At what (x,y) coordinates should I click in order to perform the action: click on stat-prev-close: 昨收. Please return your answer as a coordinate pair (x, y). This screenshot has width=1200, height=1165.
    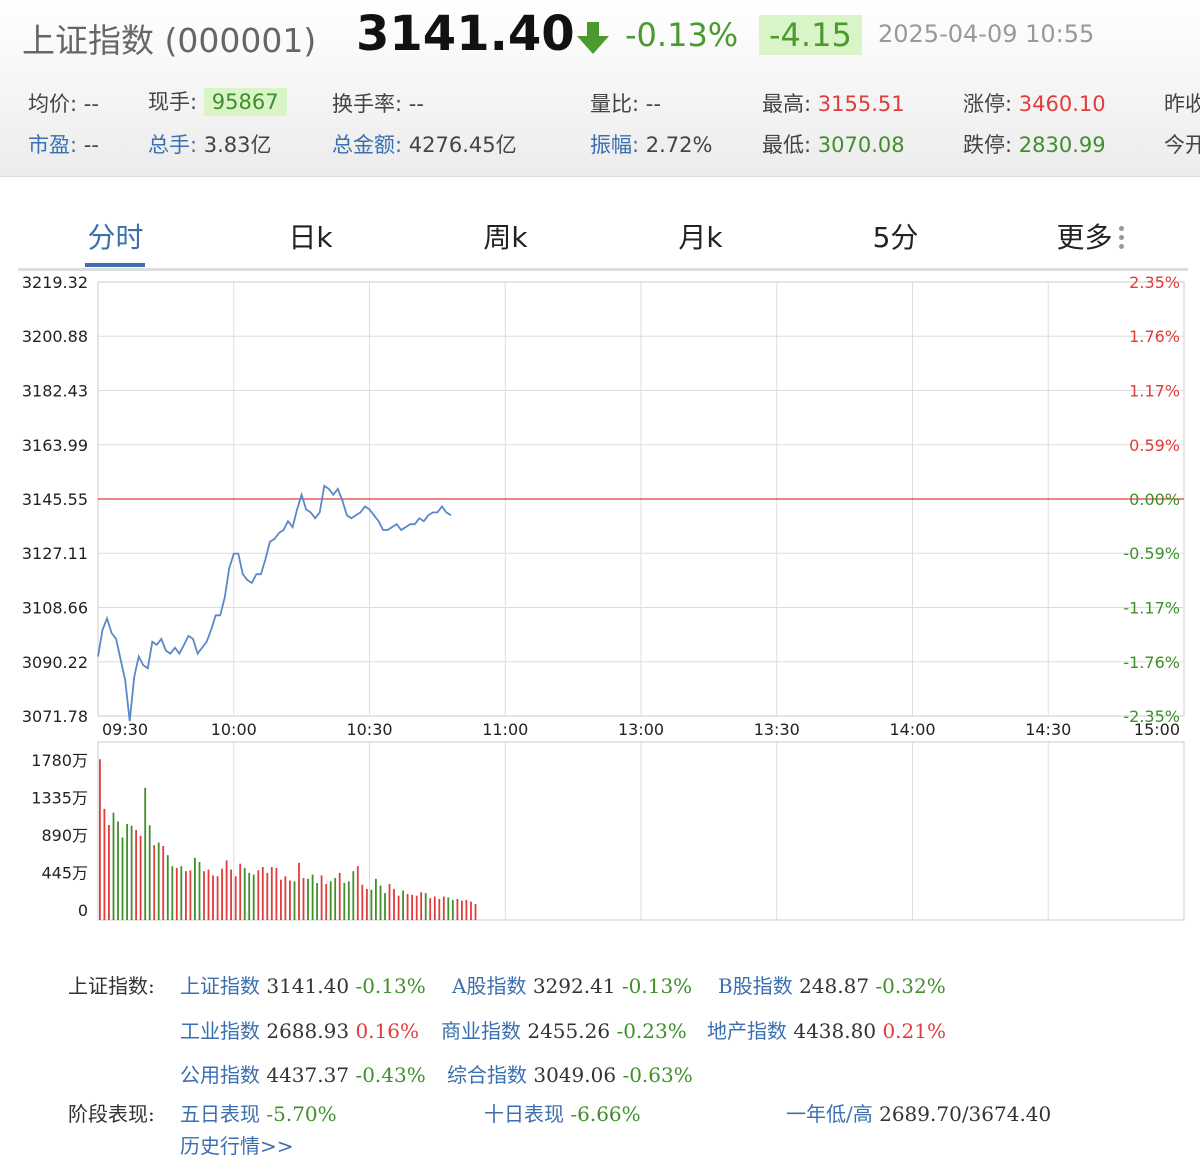
    Looking at the image, I should click on (1182, 104).